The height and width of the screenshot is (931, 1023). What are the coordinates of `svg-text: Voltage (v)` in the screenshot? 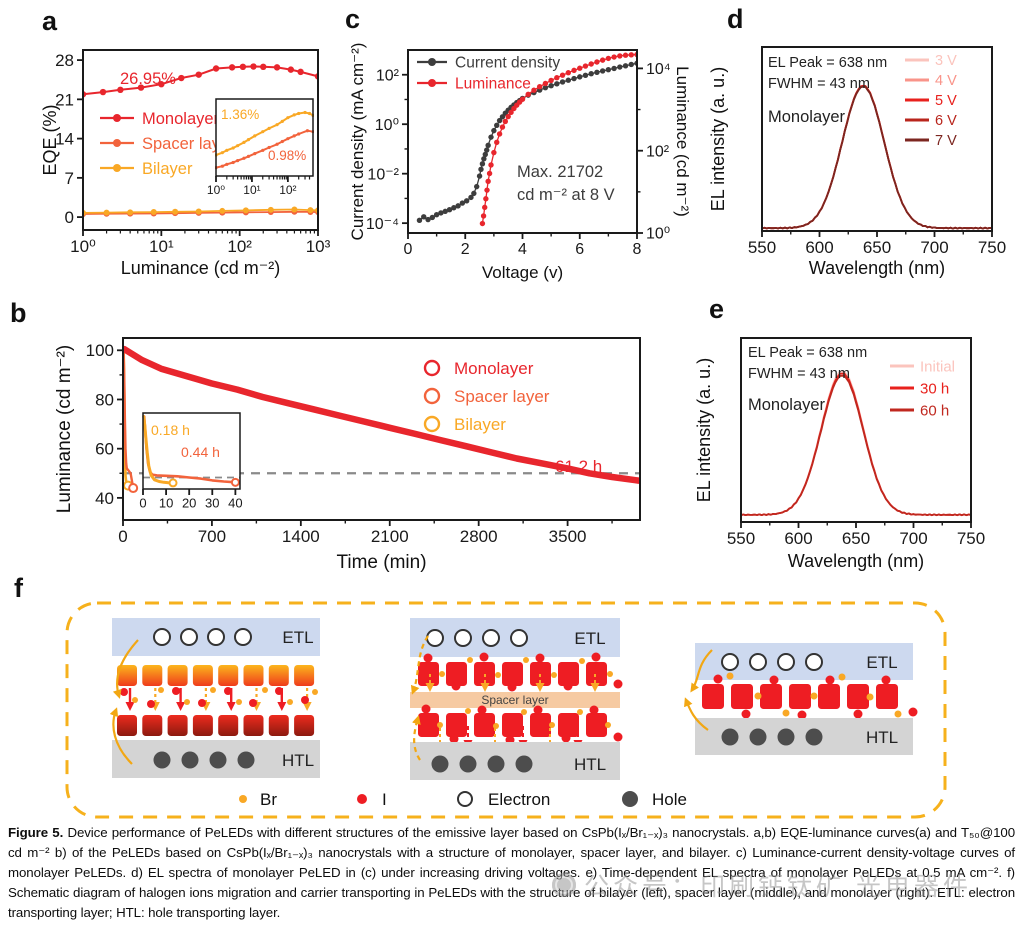 It's located at (522, 272).